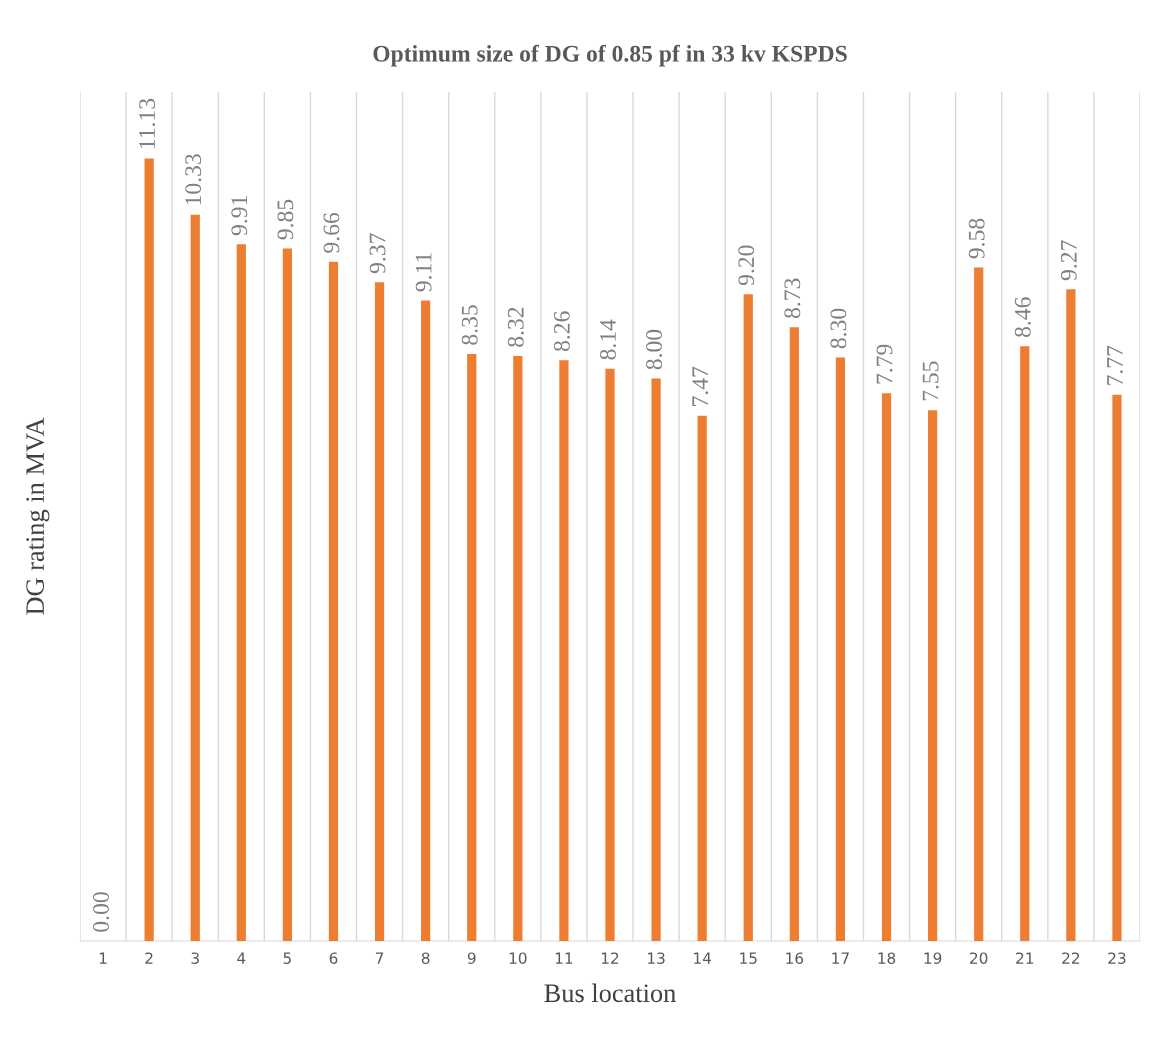 This screenshot has height=1057, width=1158. What do you see at coordinates (1025, 958) in the screenshot?
I see `x-tick-label: 21` at bounding box center [1025, 958].